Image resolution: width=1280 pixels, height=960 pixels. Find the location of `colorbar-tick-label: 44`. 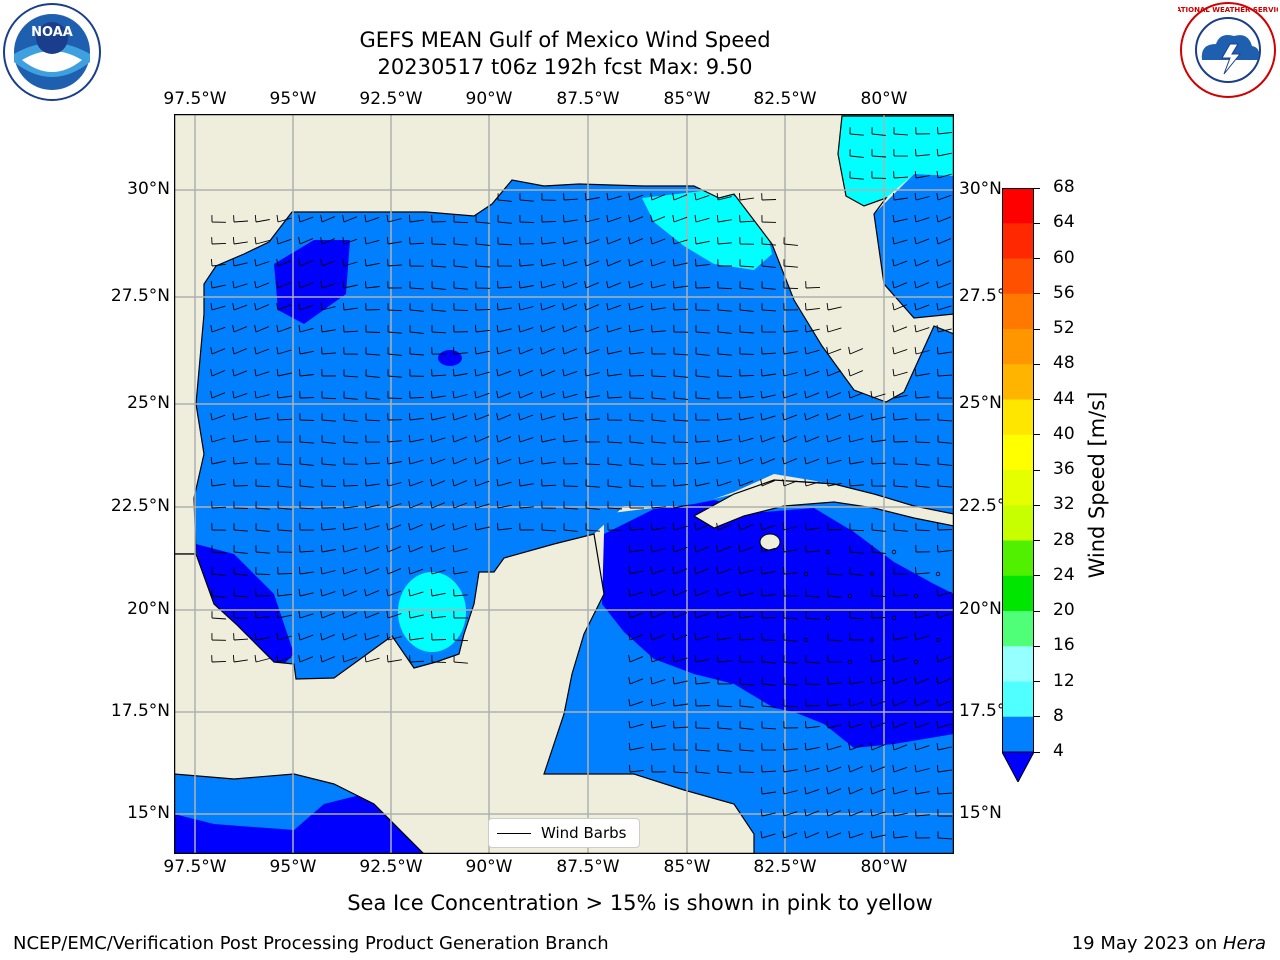

colorbar-tick-label: 44 is located at coordinates (1064, 398).